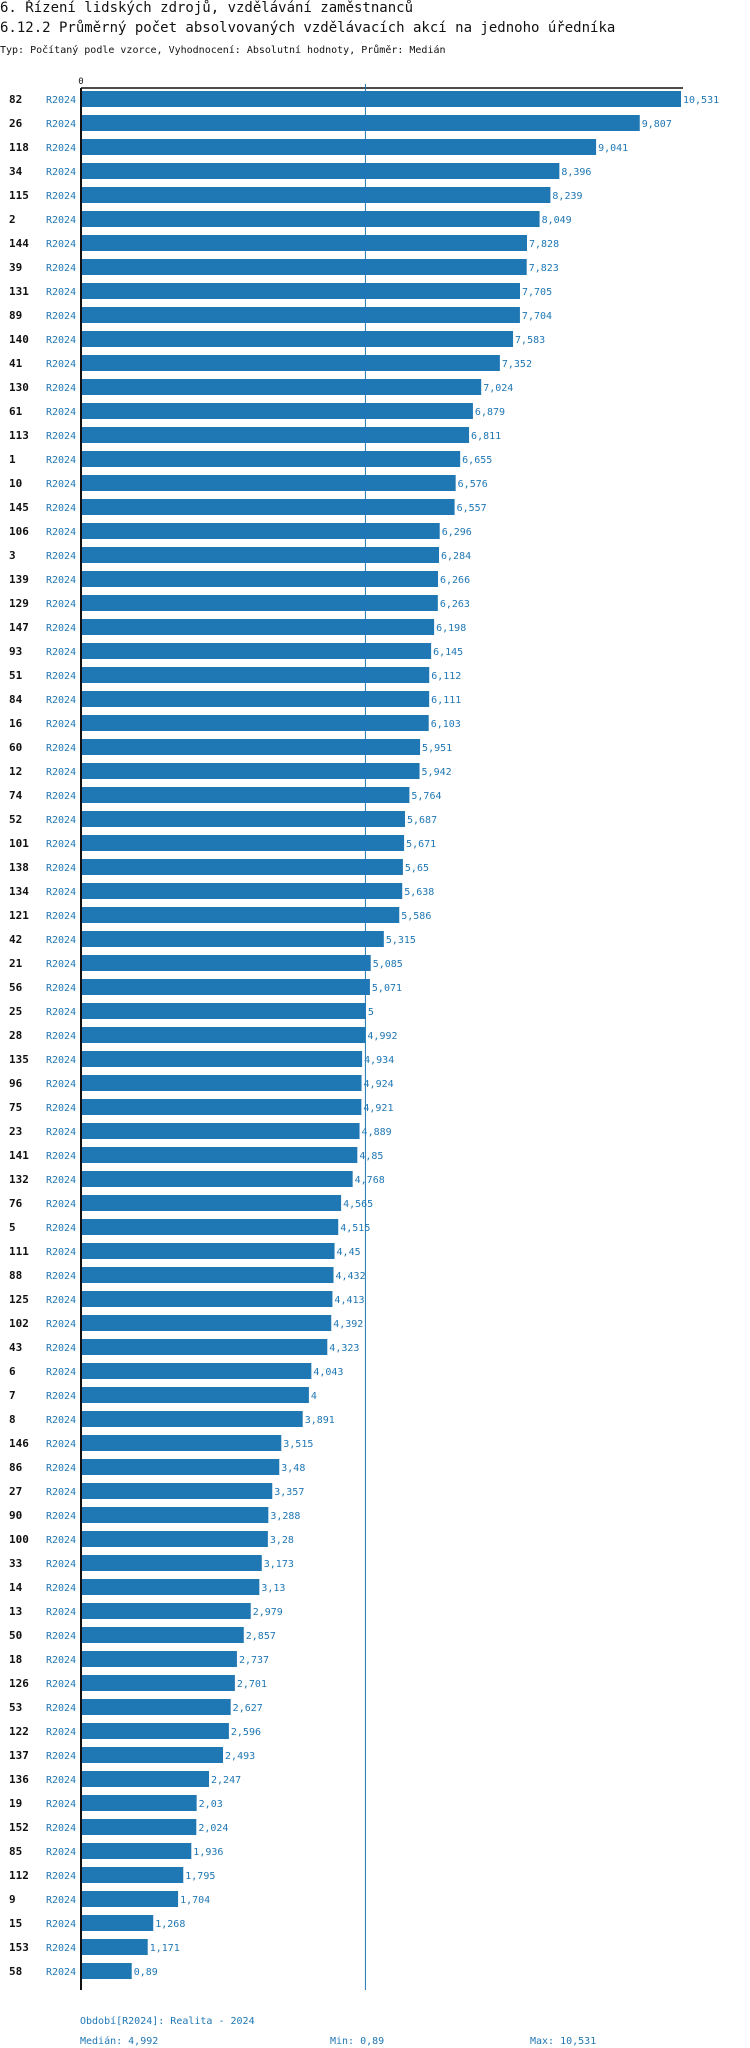  What do you see at coordinates (455, 604) in the screenshot?
I see `value-label: 6,263` at bounding box center [455, 604].